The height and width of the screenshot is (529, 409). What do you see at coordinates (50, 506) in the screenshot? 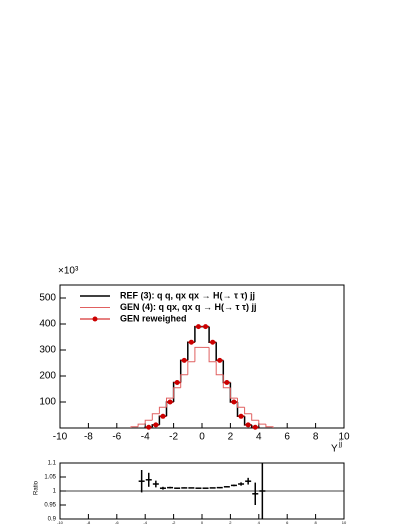
I see `y-tick-label: 0.95` at bounding box center [50, 506].